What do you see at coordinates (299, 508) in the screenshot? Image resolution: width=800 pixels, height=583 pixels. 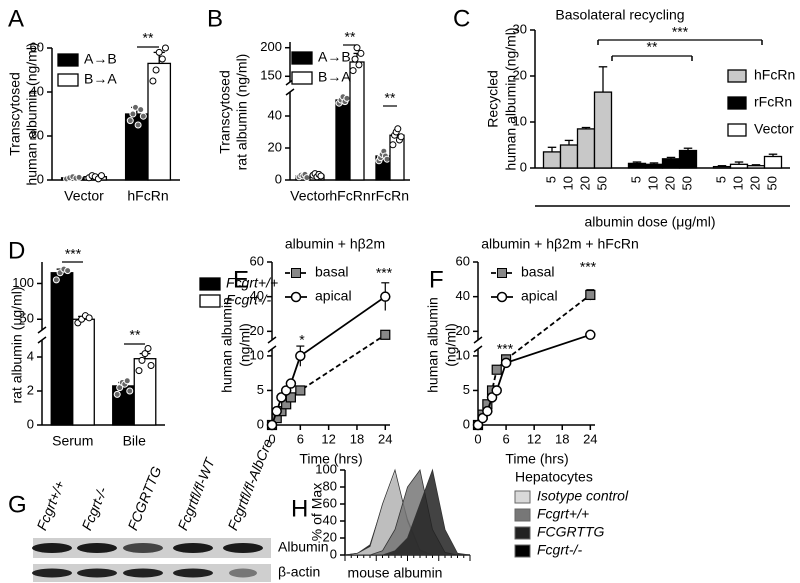 I see `panel-letter: H` at bounding box center [299, 508].